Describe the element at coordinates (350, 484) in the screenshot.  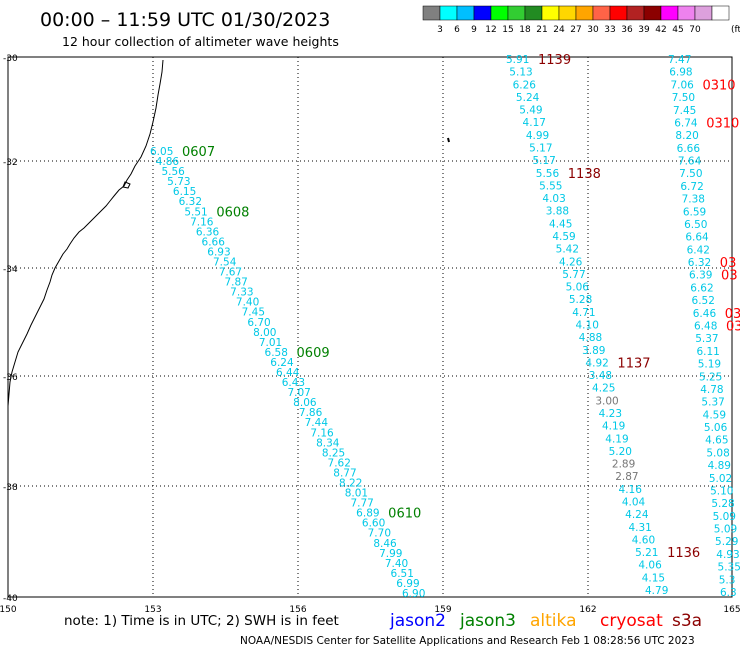
I see `wave-height-value: 8.22` at that location.